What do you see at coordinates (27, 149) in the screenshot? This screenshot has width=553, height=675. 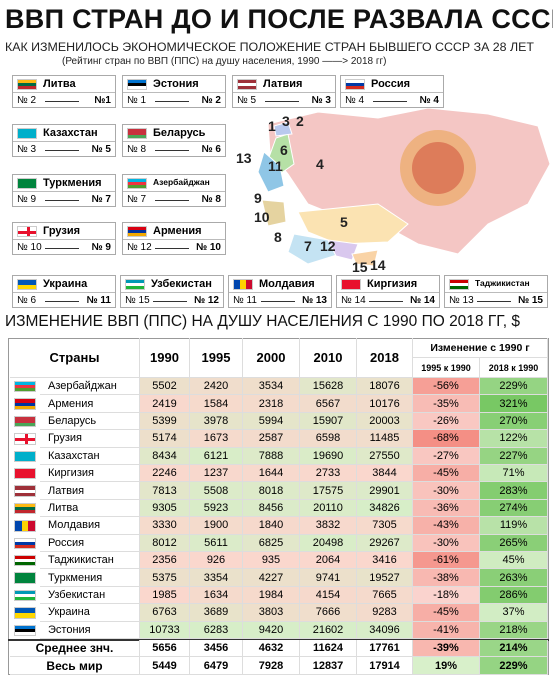 I see `rank-from: № 3` at bounding box center [27, 149].